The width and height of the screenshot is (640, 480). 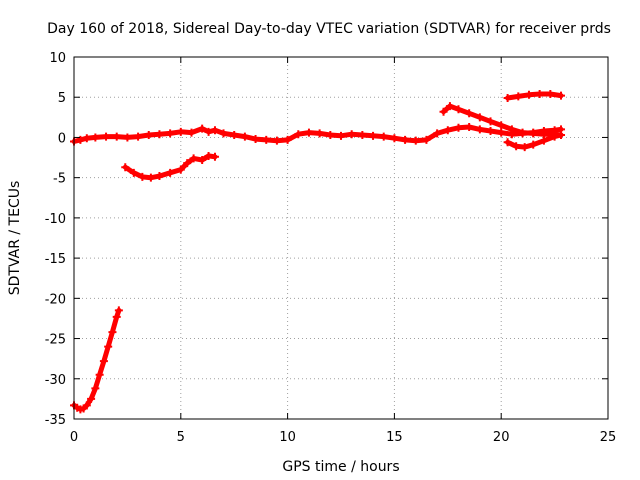 What do you see at coordinates (96, 359) in the screenshot?
I see `series-steep-segment` at bounding box center [96, 359].